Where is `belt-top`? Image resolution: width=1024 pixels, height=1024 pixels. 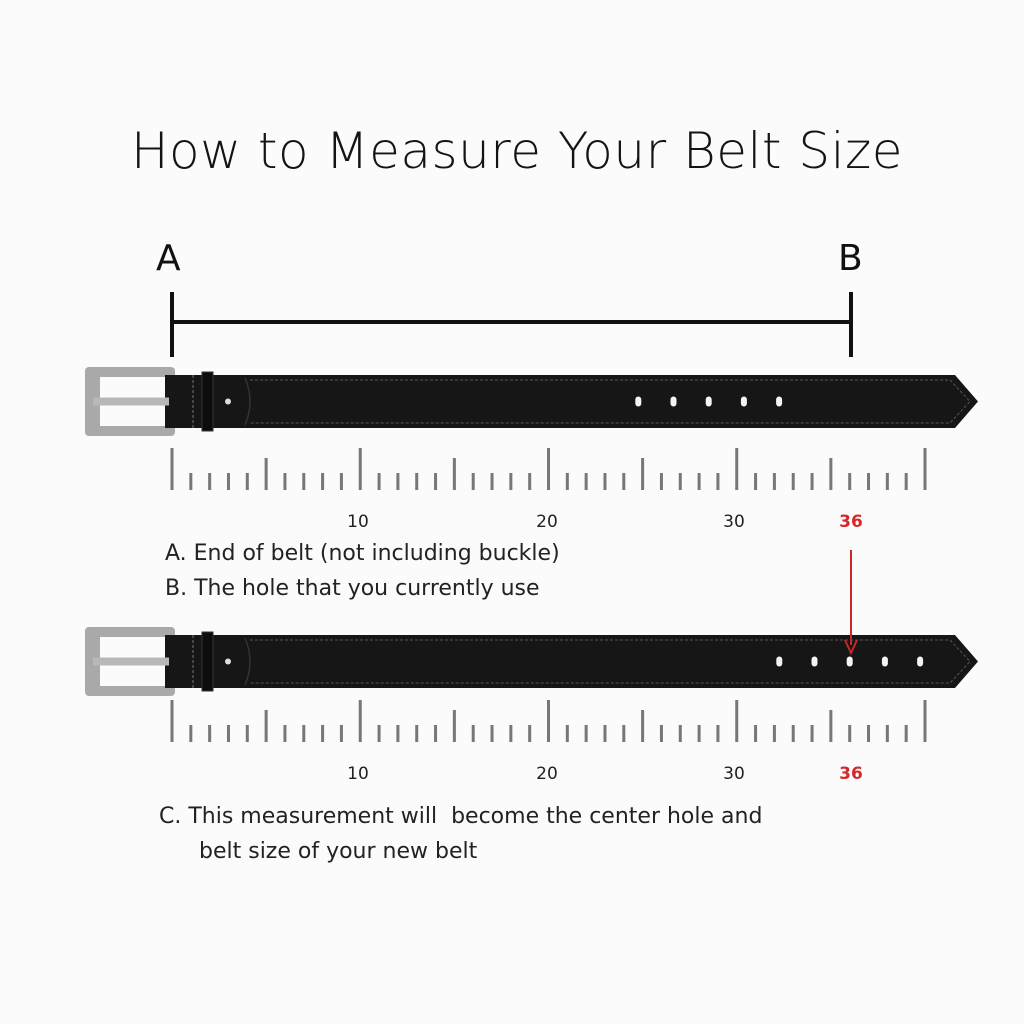
belt-top is located at coordinates (531, 401).